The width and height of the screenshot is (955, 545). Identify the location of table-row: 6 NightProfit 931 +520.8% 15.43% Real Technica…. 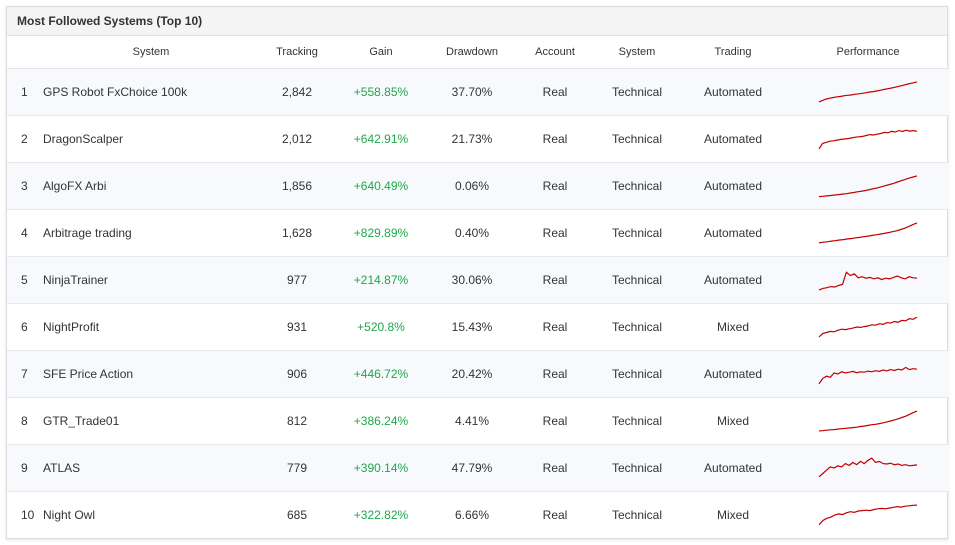
(478, 326).